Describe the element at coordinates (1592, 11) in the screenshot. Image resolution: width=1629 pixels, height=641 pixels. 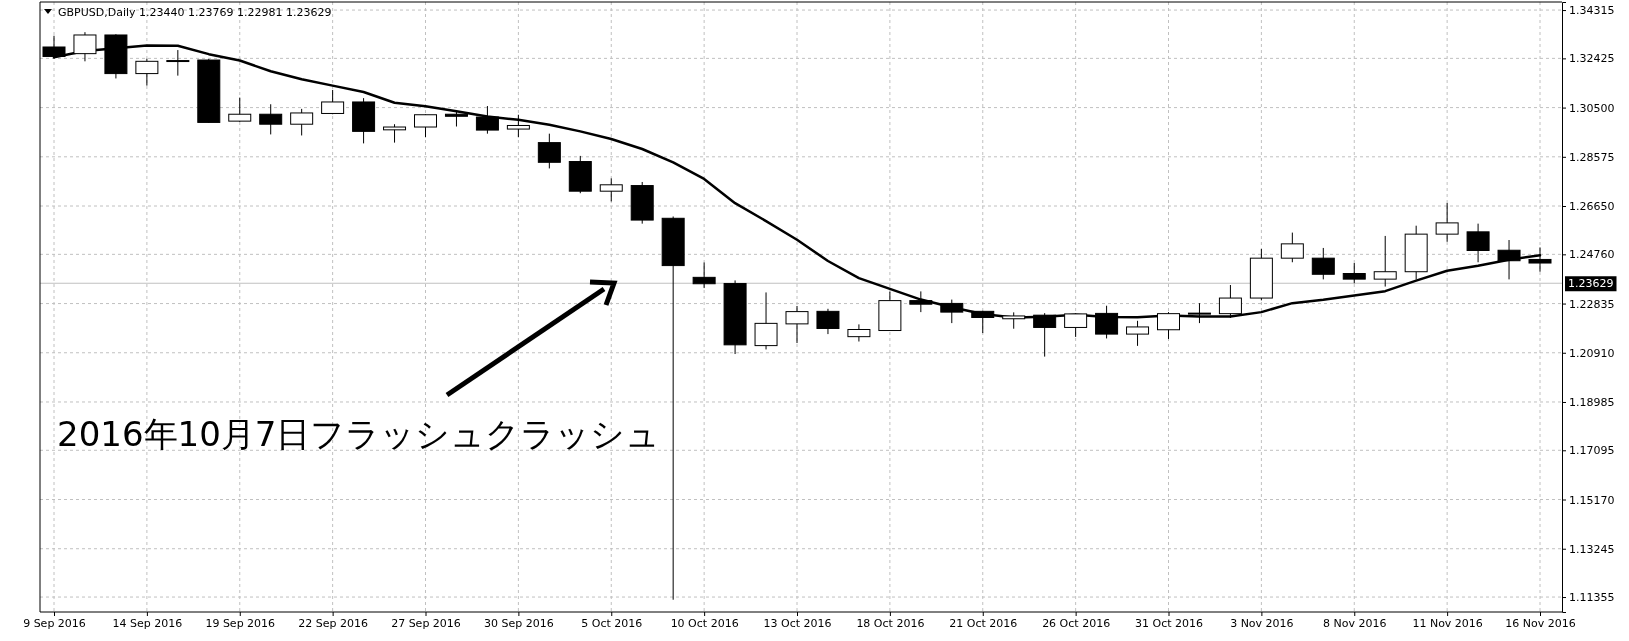
I see `y-tick-label: 1.34315` at that location.